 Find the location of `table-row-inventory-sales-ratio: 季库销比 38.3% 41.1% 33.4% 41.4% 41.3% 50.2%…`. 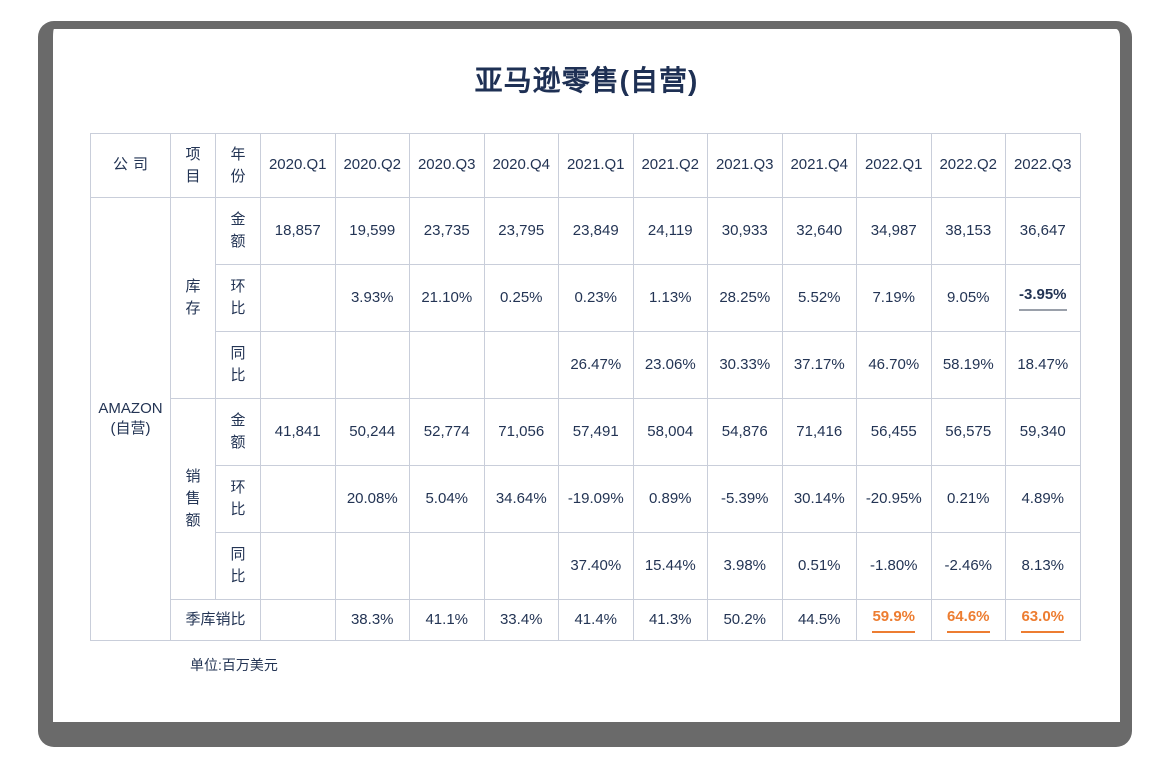

table-row-inventory-sales-ratio: 季库销比 38.3% 41.1% 33.4% 41.4% 41.3% 50.2%… is located at coordinates (586, 620).